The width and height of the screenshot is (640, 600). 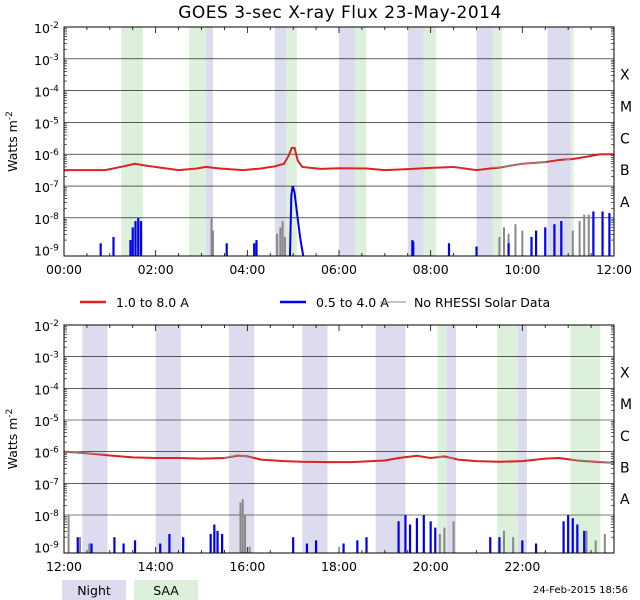 I want to click on x-tick-label: 22:00, so click(x=522, y=566).